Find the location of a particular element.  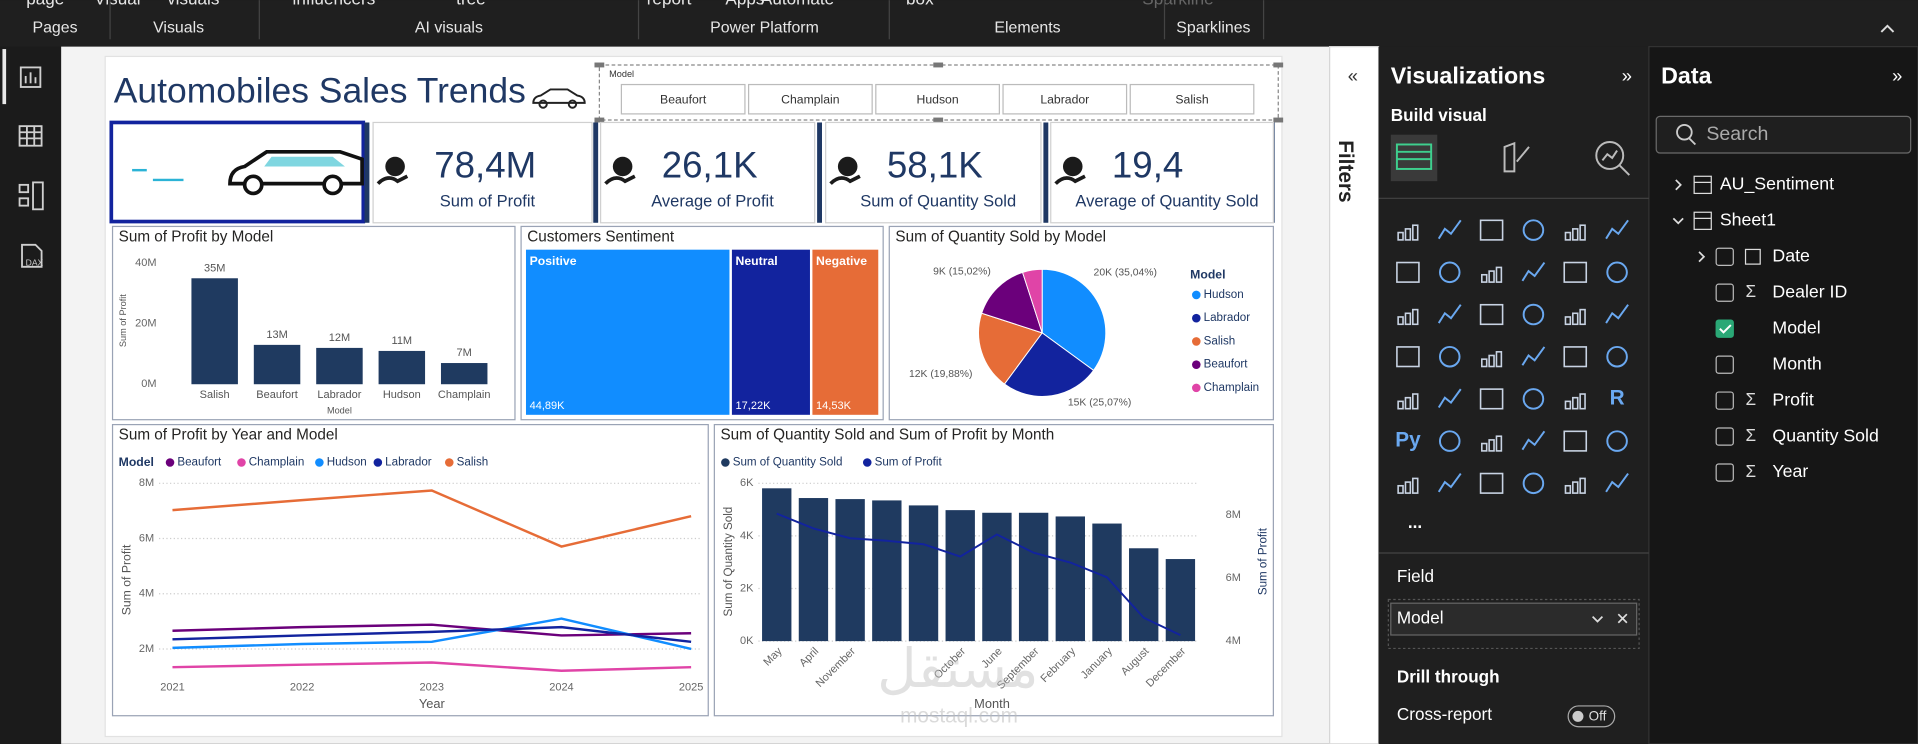

ribbon-item: Apps is located at coordinates (744, 4).